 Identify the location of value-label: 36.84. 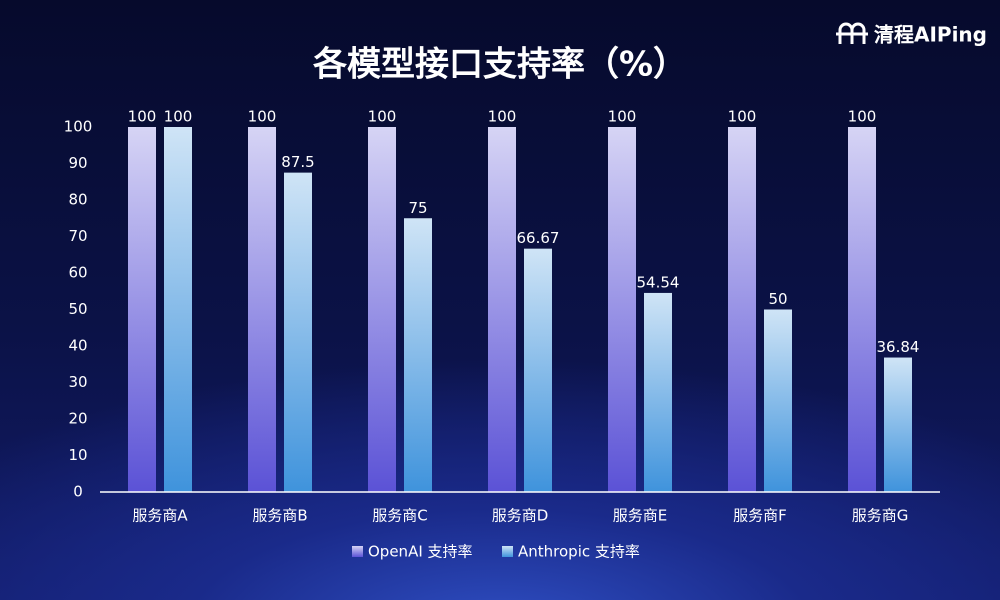
(898, 347).